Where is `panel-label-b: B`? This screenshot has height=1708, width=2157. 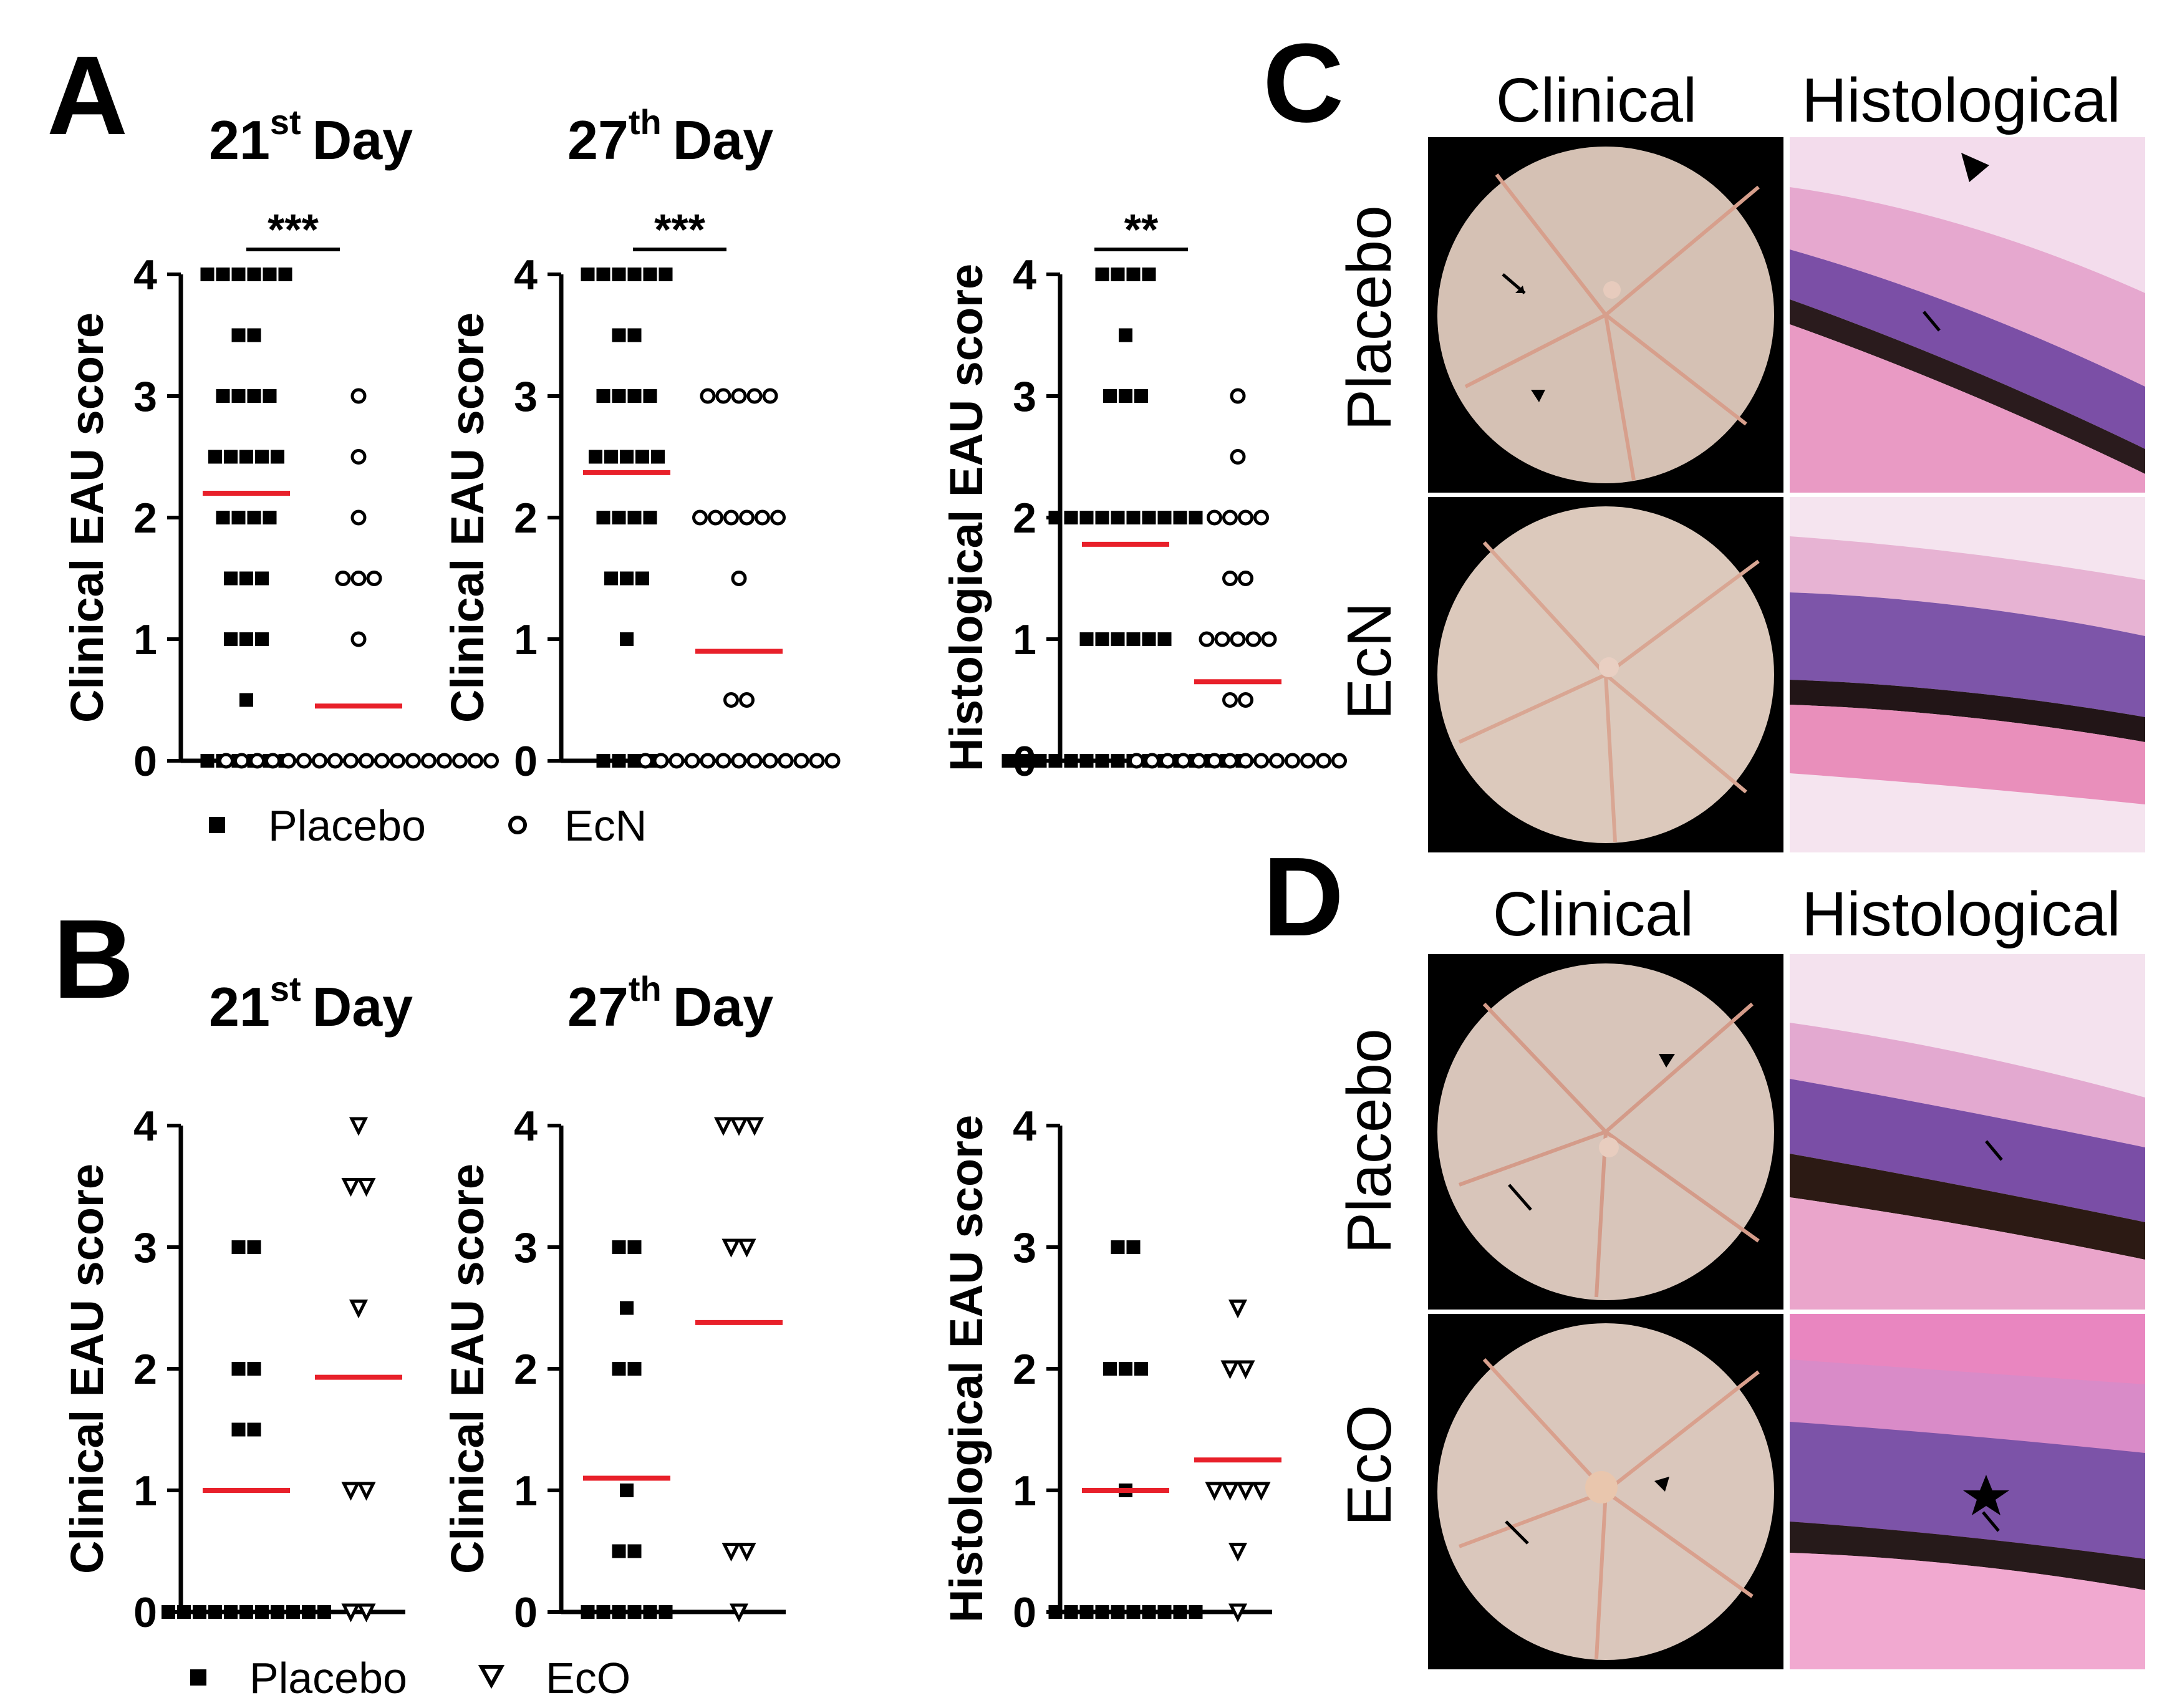 panel-label-b: B is located at coordinates (94, 959).